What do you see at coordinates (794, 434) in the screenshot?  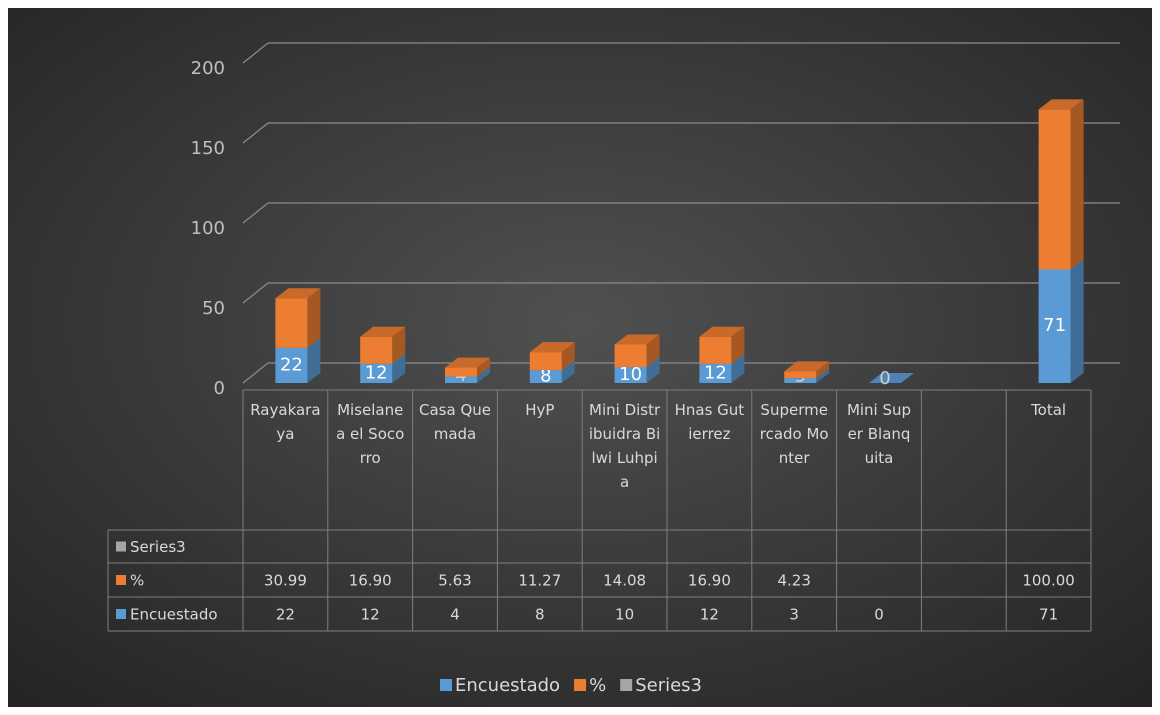 I see `x-tick-label: Supermercado Monter` at bounding box center [794, 434].